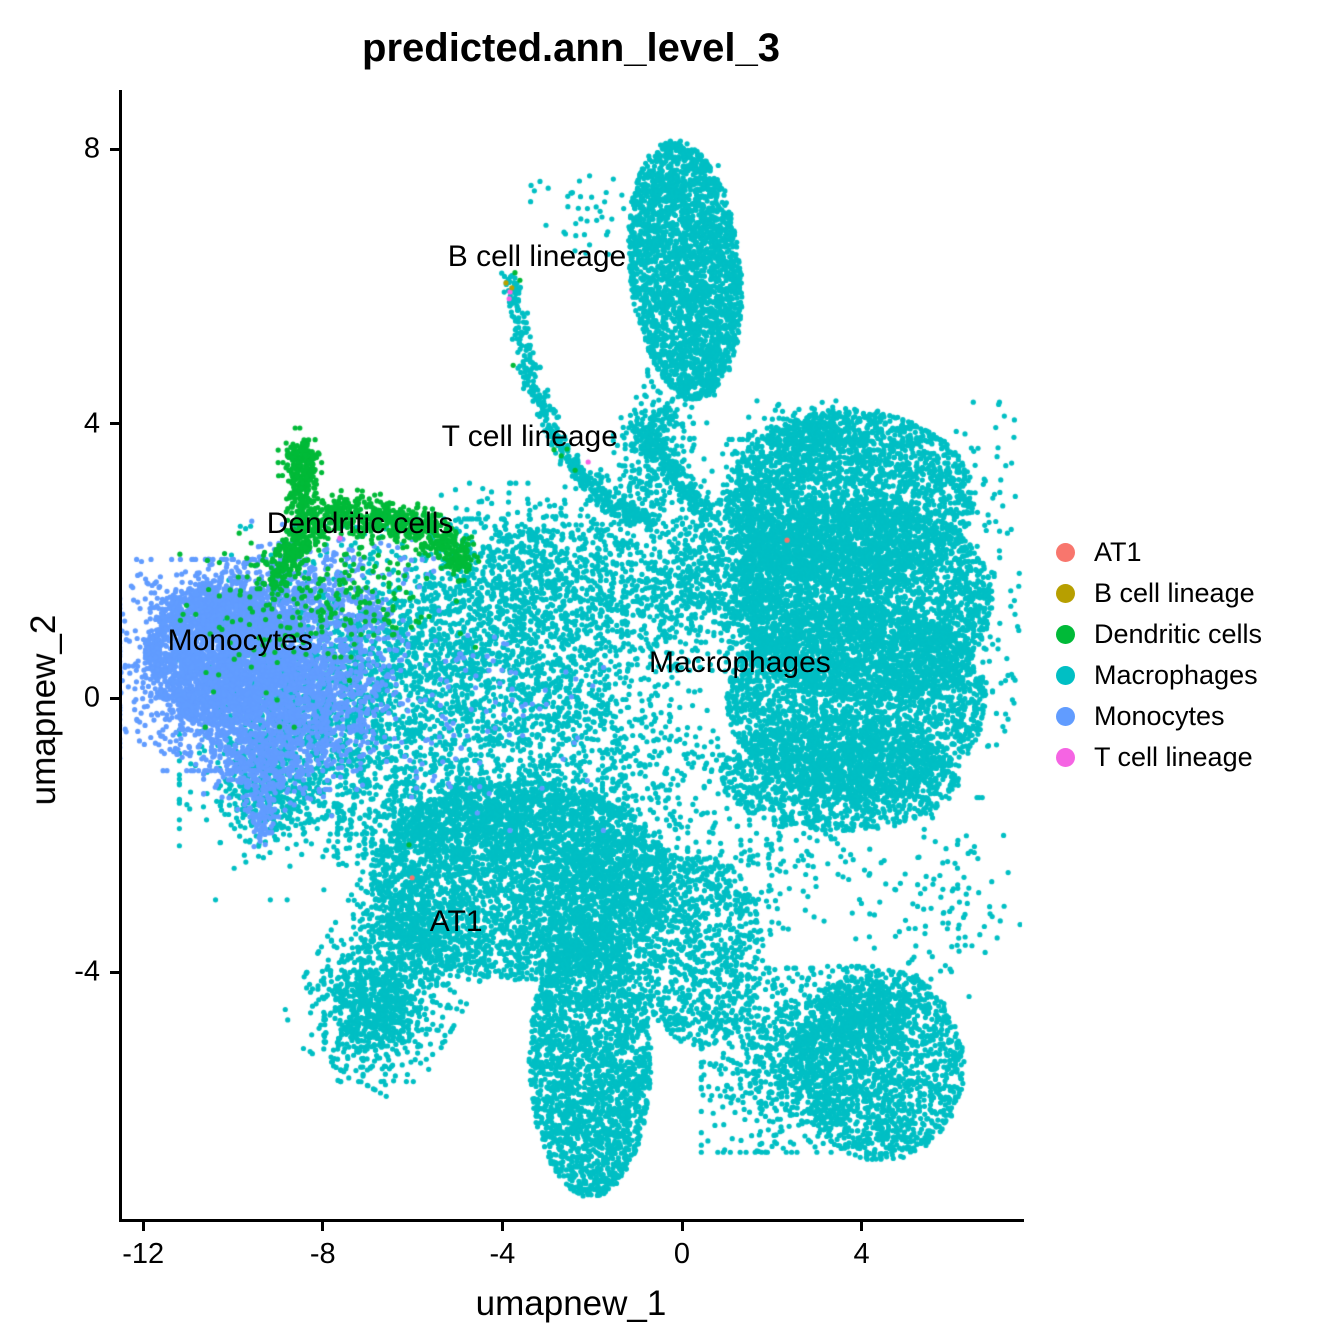  Describe the element at coordinates (91, 697) in the screenshot. I see `y-tick-label: 0` at that location.